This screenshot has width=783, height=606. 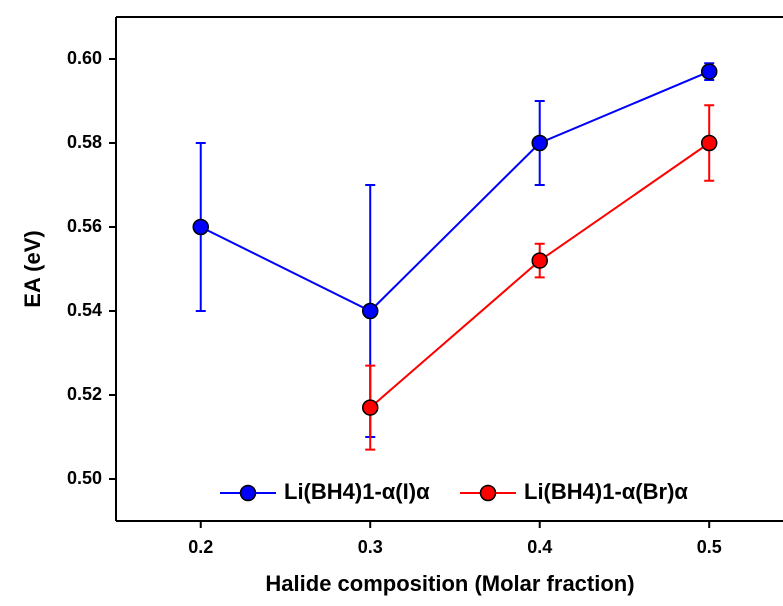 What do you see at coordinates (606, 491) in the screenshot?
I see `legend-label: Li(BH4)1-α(Br)α` at bounding box center [606, 491].